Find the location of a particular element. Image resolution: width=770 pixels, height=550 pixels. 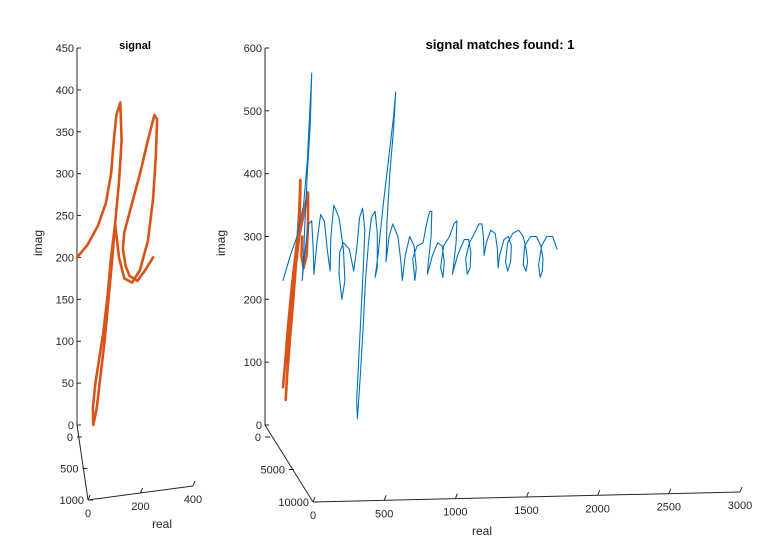

y-tick-label: 450 is located at coordinates (65, 49).